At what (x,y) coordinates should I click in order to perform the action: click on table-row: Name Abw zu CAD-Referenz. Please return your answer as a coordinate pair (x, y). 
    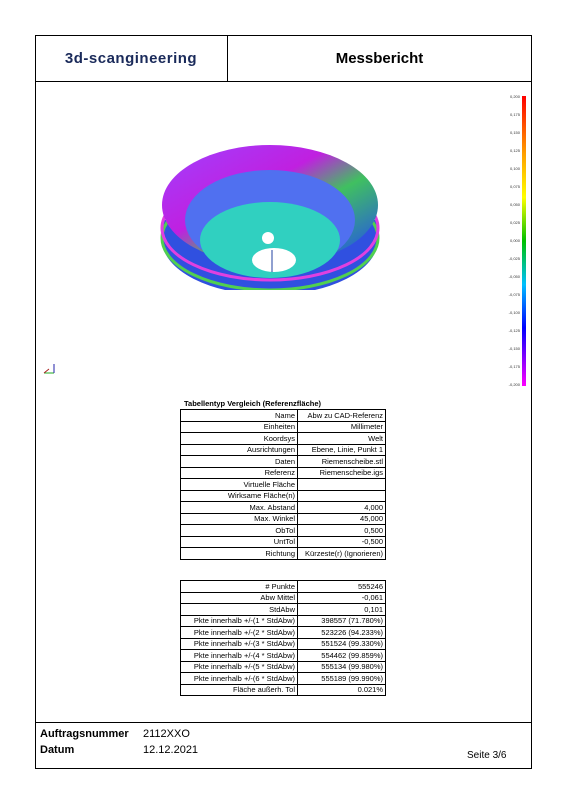
    Looking at the image, I should click on (283, 415).